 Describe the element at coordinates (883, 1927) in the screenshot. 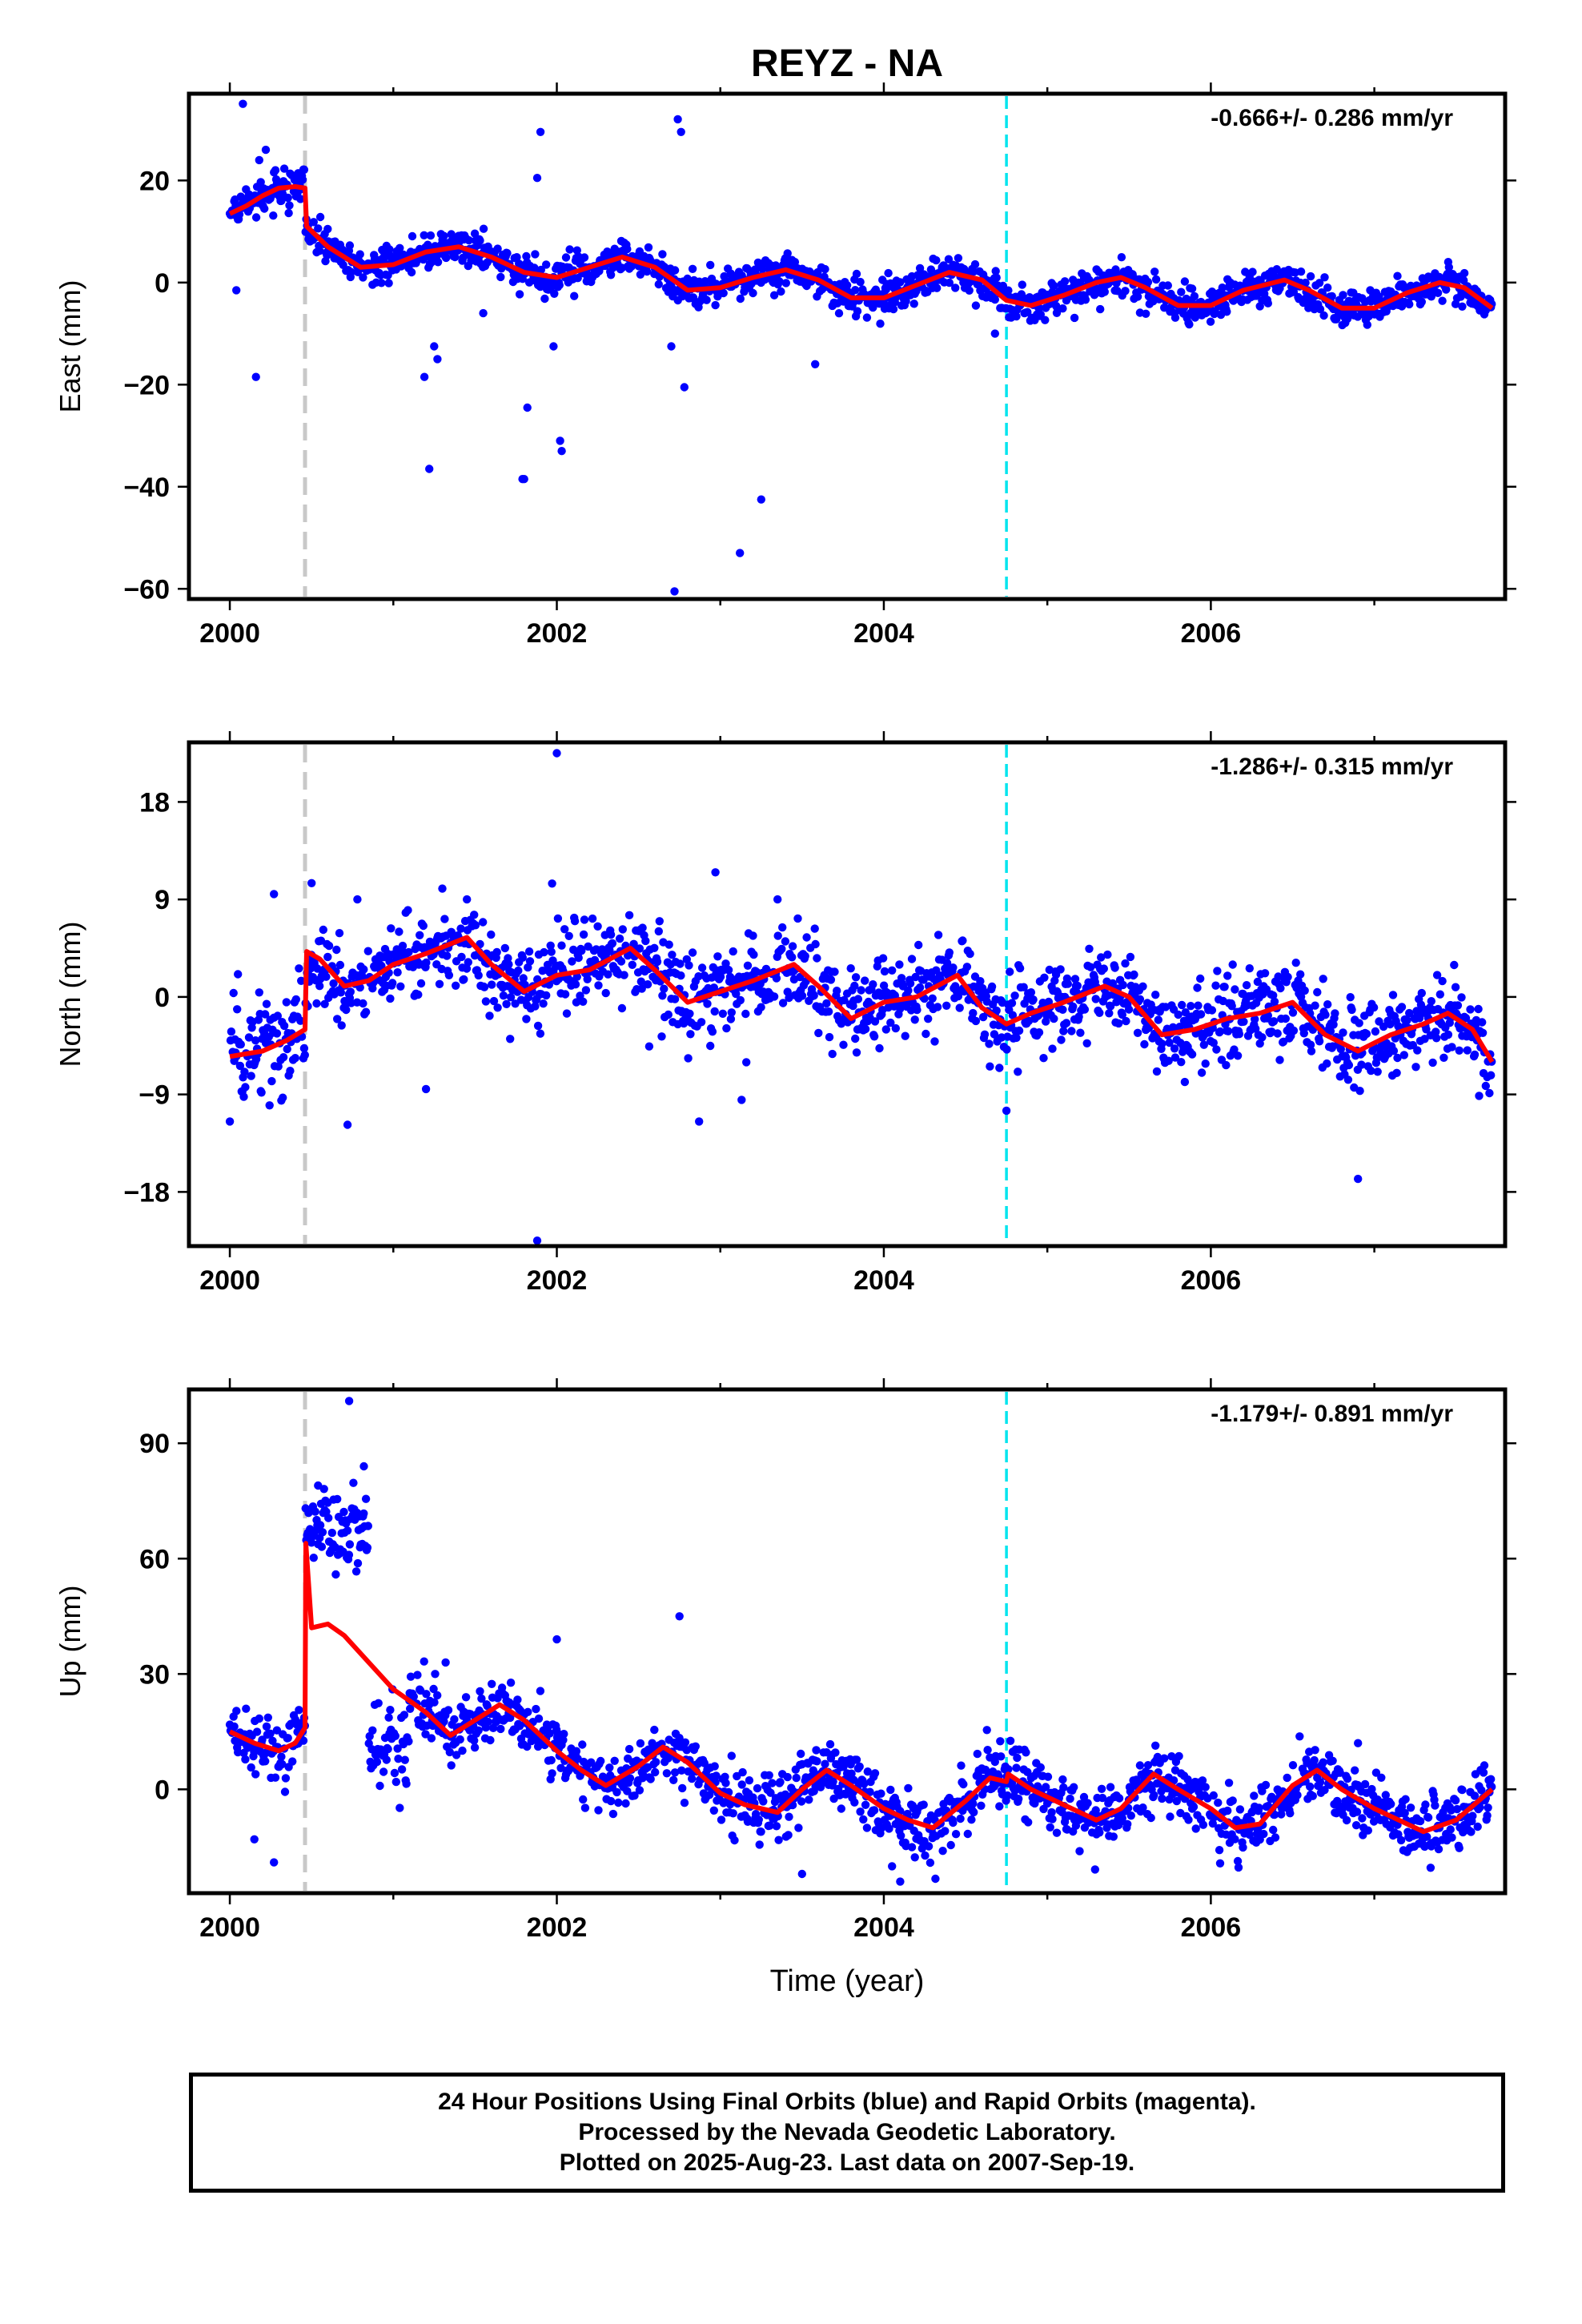

I see `x-tick-label: 2004` at that location.